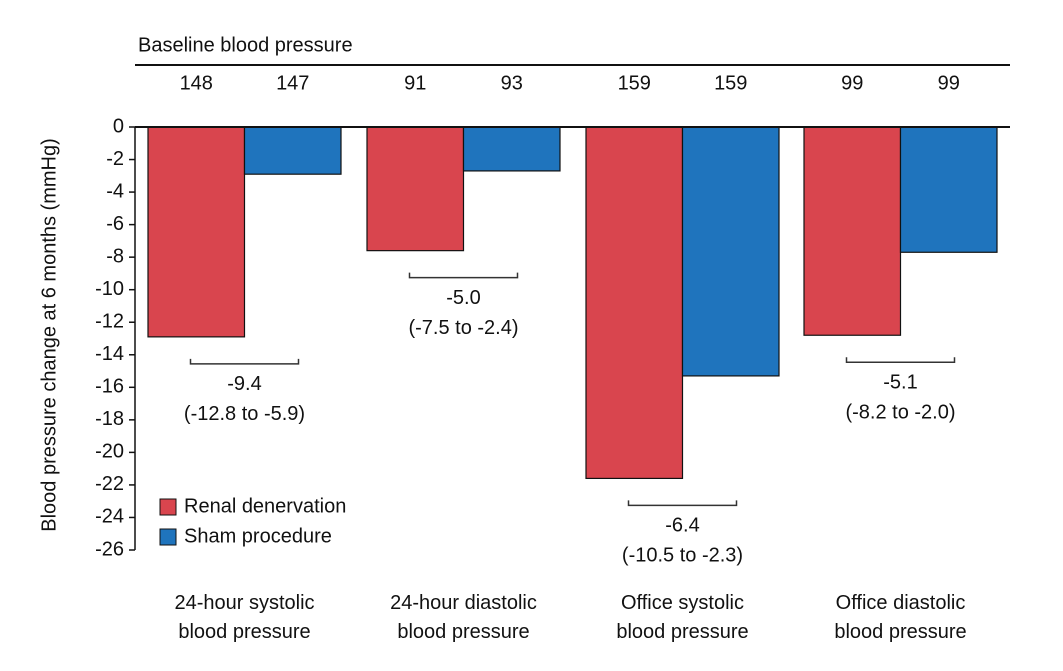  I want to click on baseline-value: 147, so click(292, 83).